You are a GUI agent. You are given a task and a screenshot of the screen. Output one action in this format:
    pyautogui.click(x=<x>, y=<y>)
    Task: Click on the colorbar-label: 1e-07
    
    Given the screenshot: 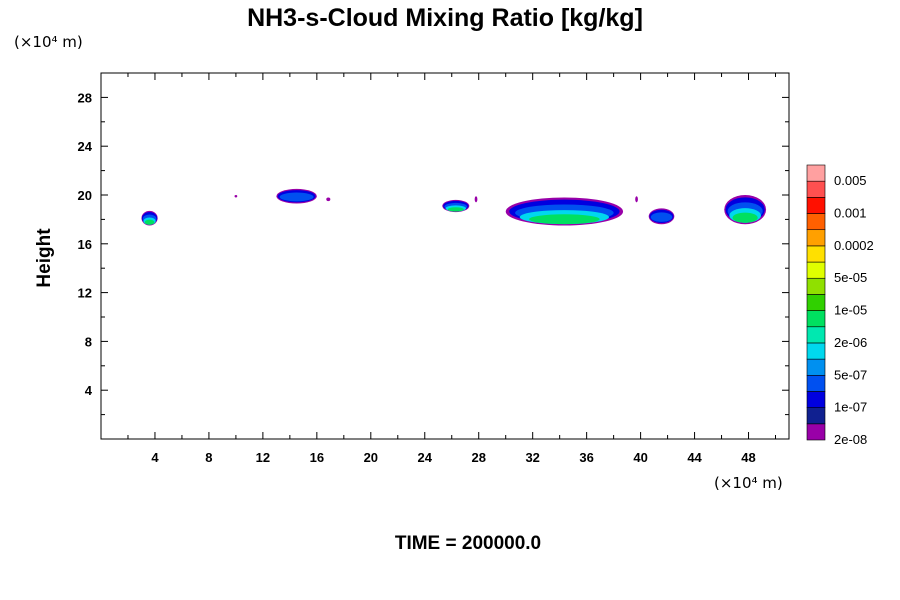 What is the action you would take?
    pyautogui.click(x=850, y=407)
    